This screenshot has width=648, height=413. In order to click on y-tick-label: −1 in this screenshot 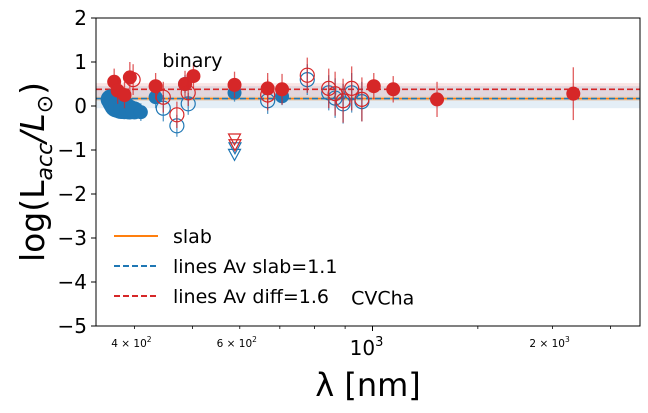, I will do `click(72, 150)`.